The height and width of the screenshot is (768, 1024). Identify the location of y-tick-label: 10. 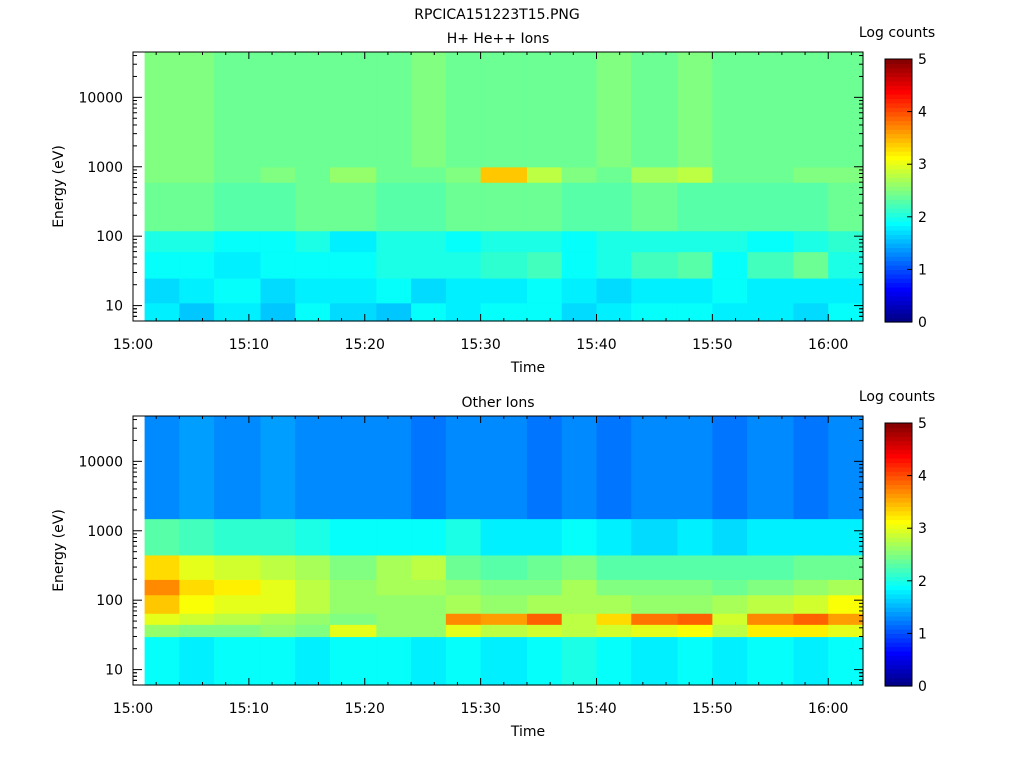
(114, 671).